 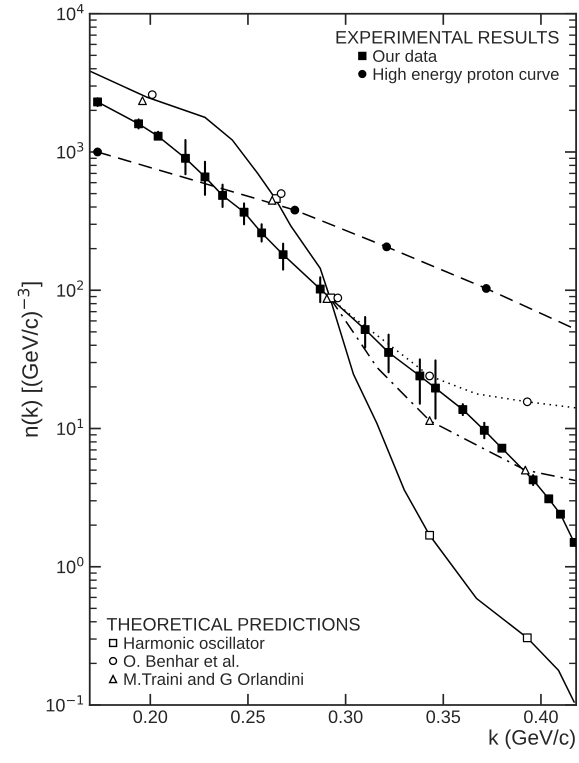 What do you see at coordinates (65, 703) in the screenshot?
I see `y-tick-label: 10$^{−1}$` at bounding box center [65, 703].